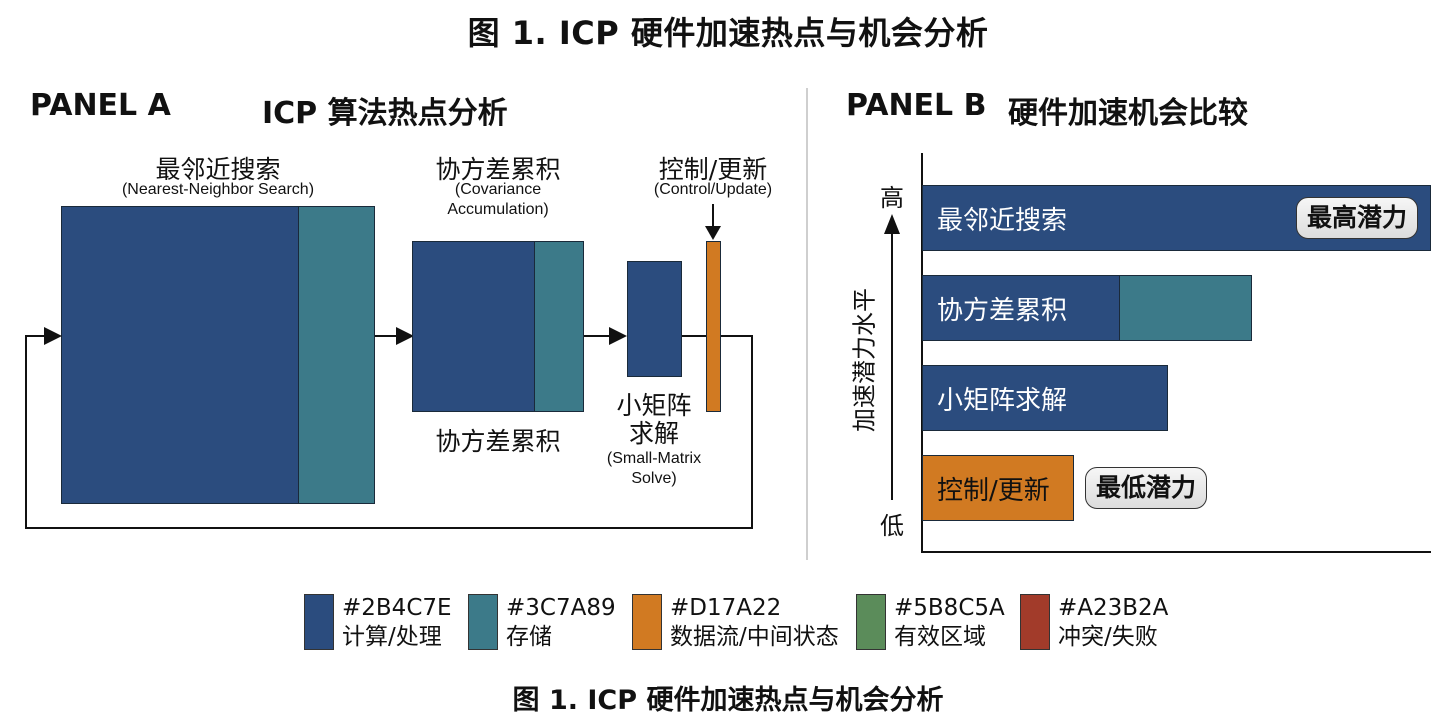 The image size is (1456, 720). What do you see at coordinates (654, 405) in the screenshot?
I see `solve-label-cn-1: 小矩阵` at bounding box center [654, 405].